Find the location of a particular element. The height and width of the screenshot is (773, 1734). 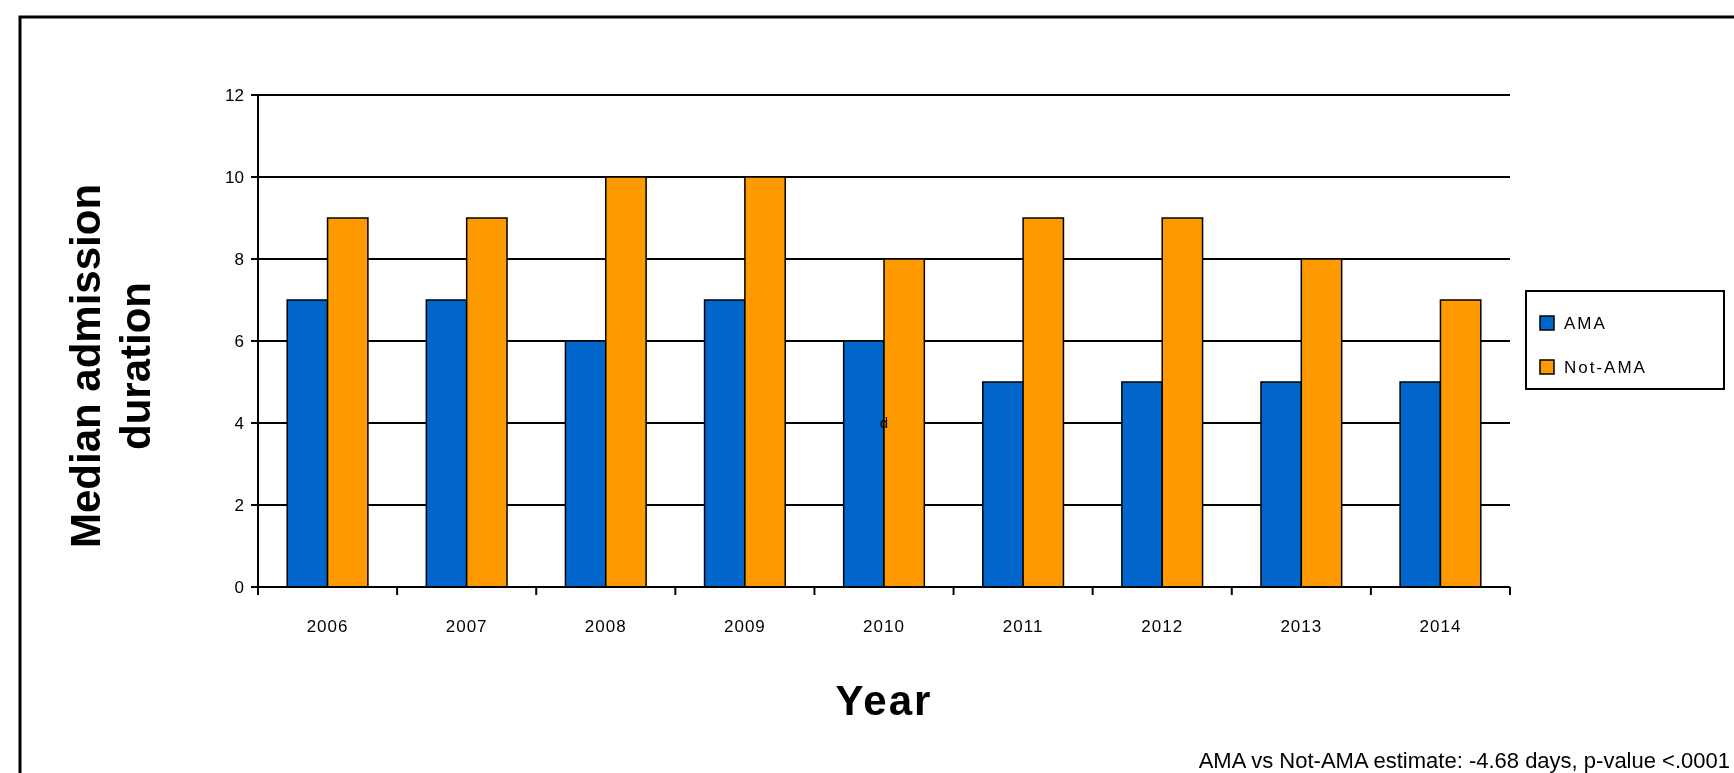

x-tick-label: 2010 is located at coordinates (884, 626).